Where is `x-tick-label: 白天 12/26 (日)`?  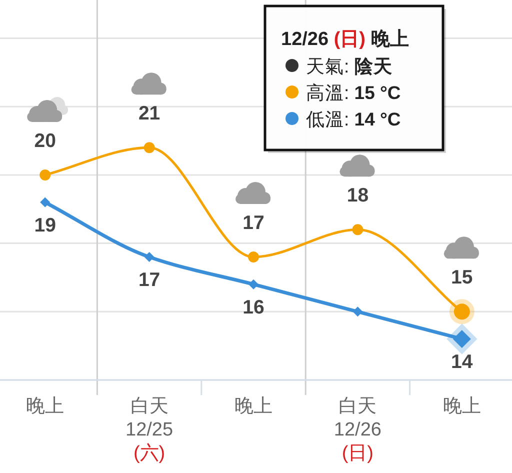
x-tick-label: 白天 12/26 (日) is located at coordinates (358, 430).